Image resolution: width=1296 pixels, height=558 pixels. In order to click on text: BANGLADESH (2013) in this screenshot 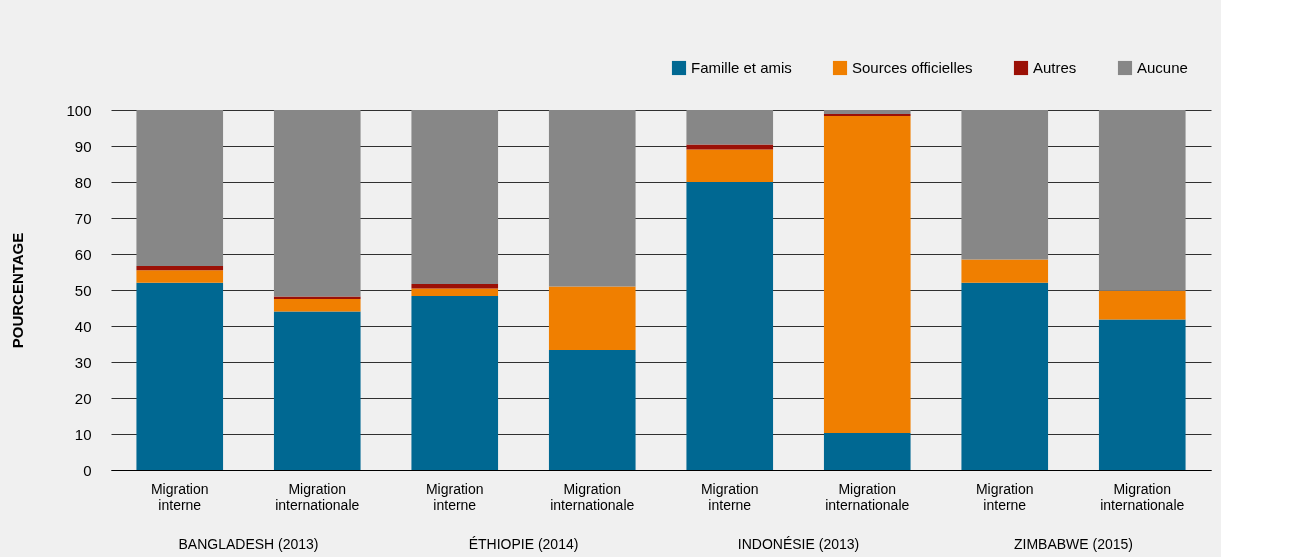, I will do `click(248, 544)`.